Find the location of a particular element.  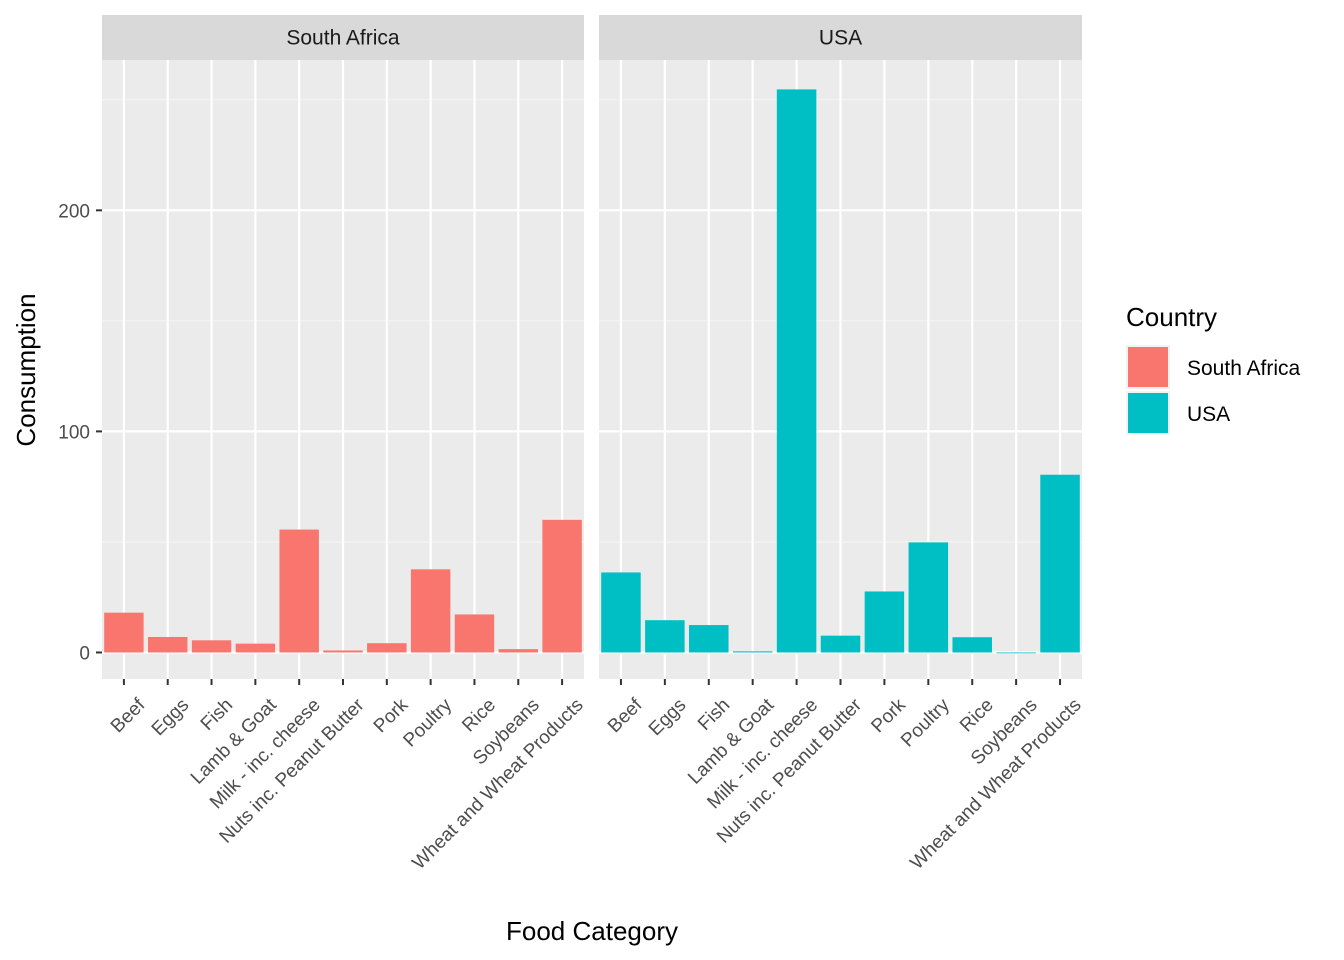

legend-title: Country is located at coordinates (1171, 317).